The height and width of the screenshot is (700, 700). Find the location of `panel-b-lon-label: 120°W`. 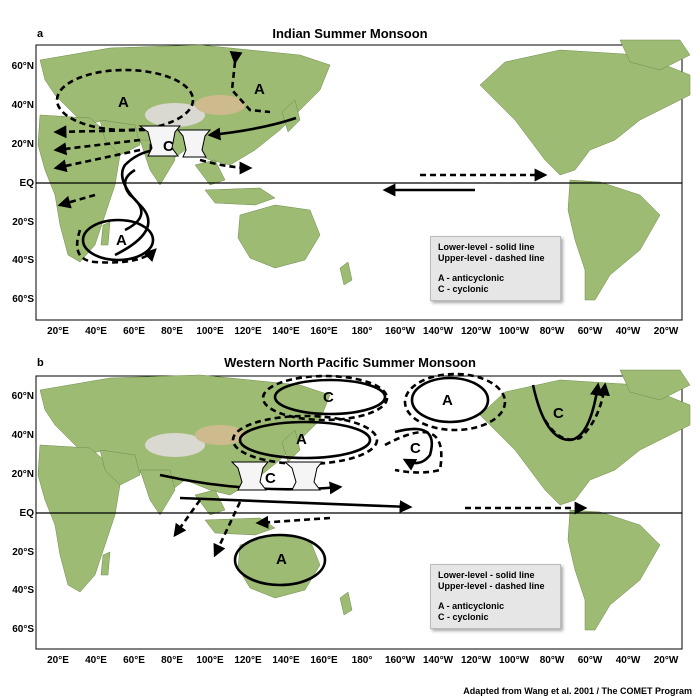

panel-b-lon-label: 120°W is located at coordinates (476, 660).